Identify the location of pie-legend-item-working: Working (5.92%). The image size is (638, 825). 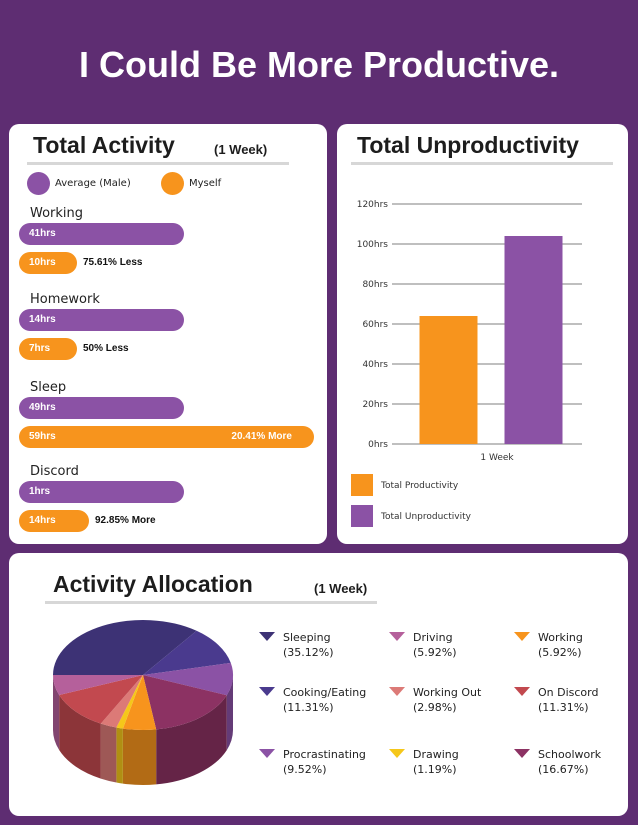
(548, 645).